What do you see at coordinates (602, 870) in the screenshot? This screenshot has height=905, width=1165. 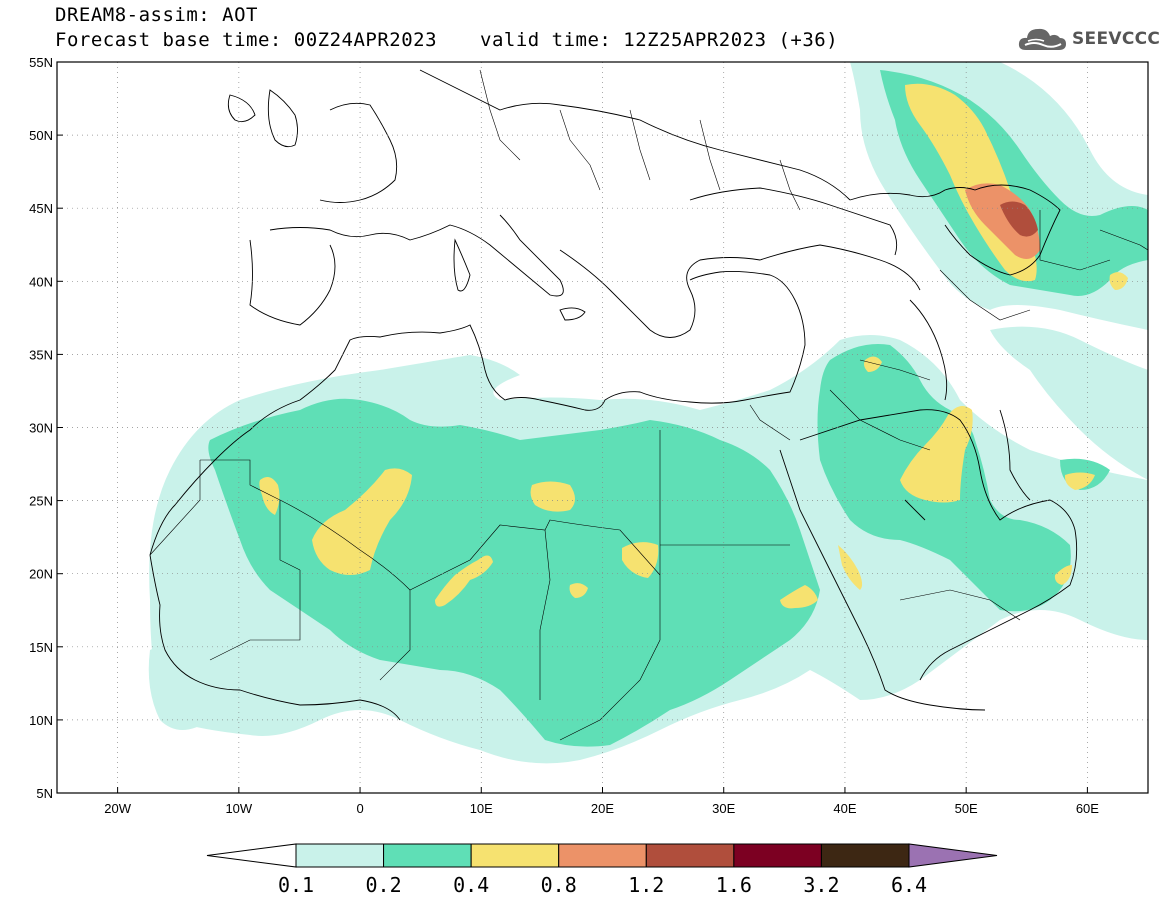 I see `colorbar: 0.1 0.2 0.4 0.8 1.2 1.6 3.2 6.4` at bounding box center [602, 870].